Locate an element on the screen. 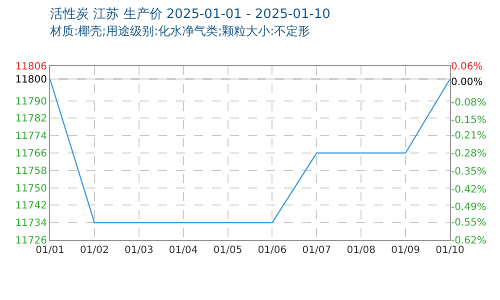 This screenshot has height=300, width=500. x-tick-label: 01/07 is located at coordinates (317, 250).